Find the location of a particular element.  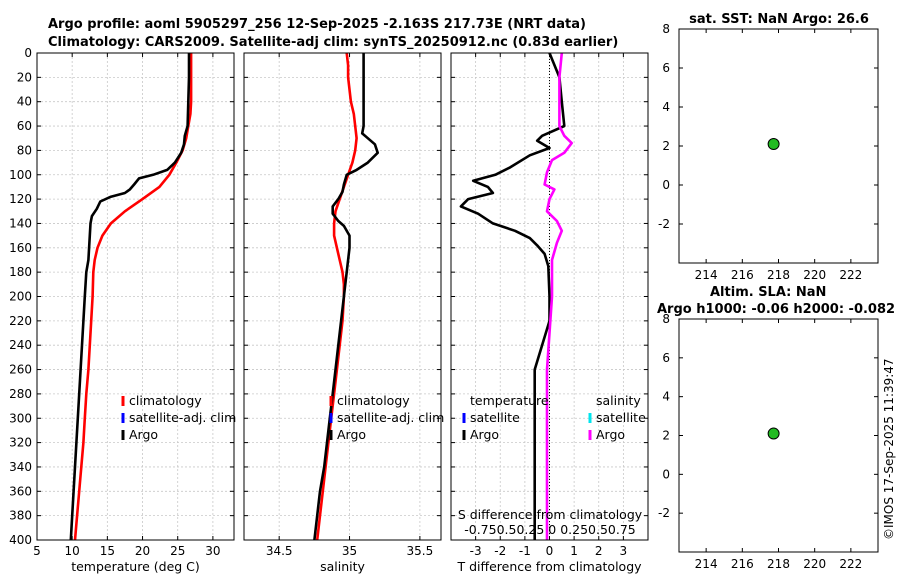

temperature-xtick-label: 20 is located at coordinates (142, 551).